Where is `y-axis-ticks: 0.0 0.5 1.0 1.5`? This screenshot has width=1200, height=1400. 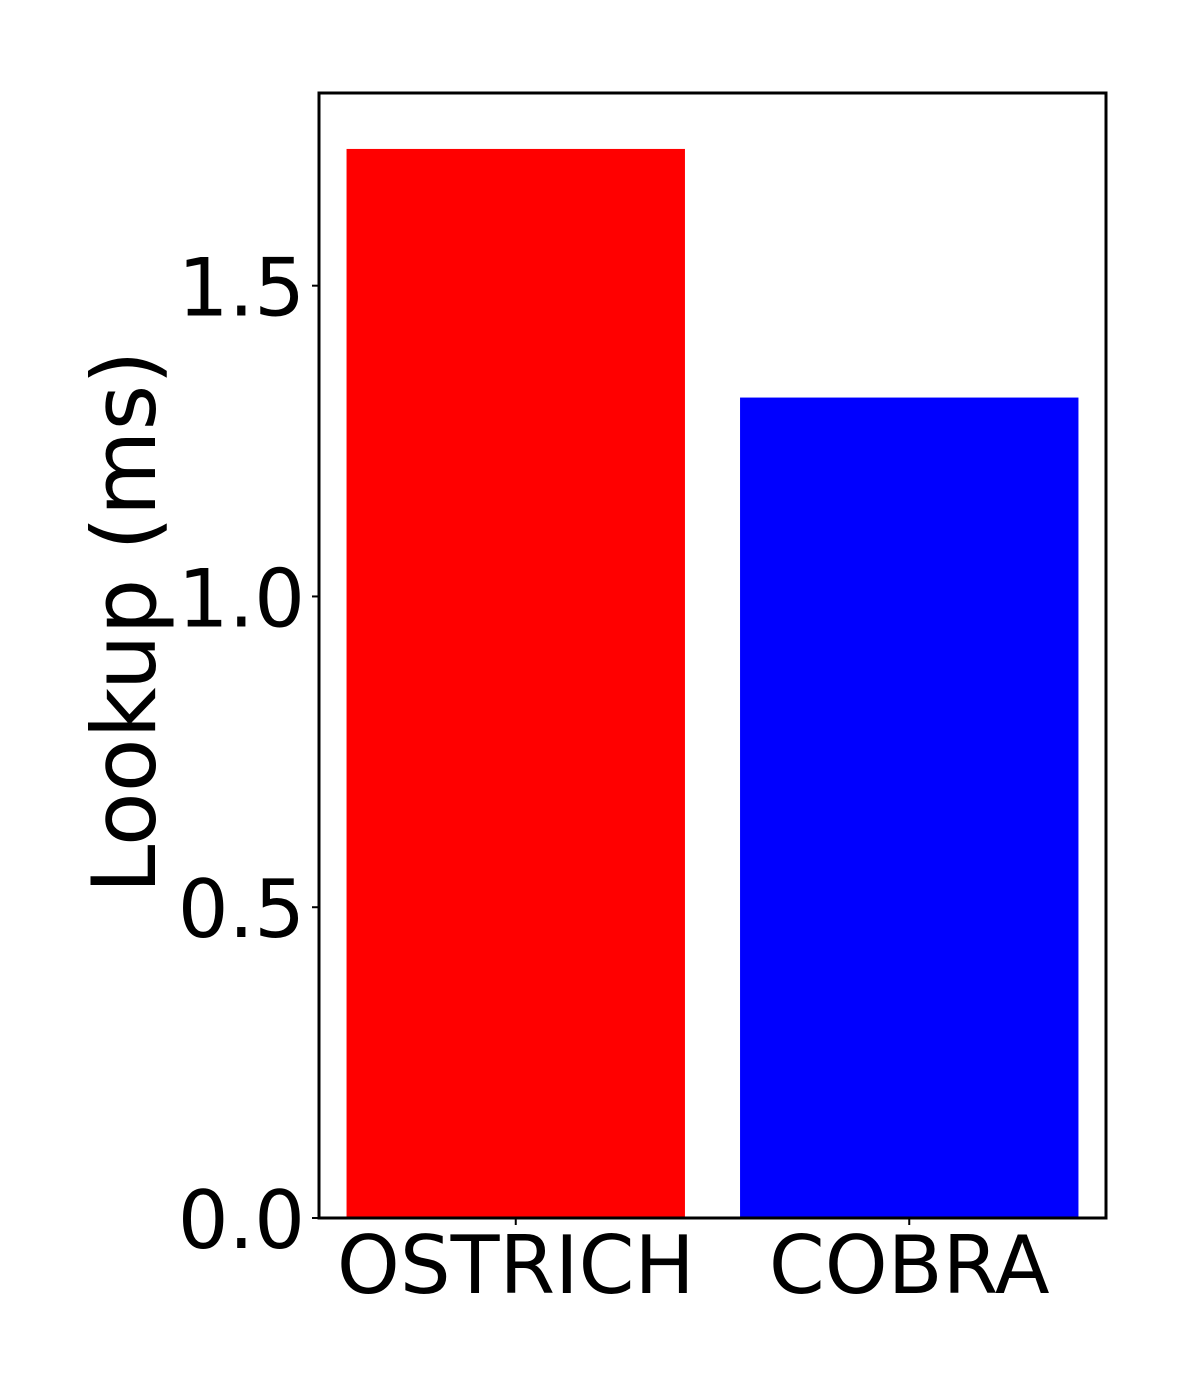 y-axis-ticks: 0.0 0.5 1.0 1.5 is located at coordinates (248, 754).